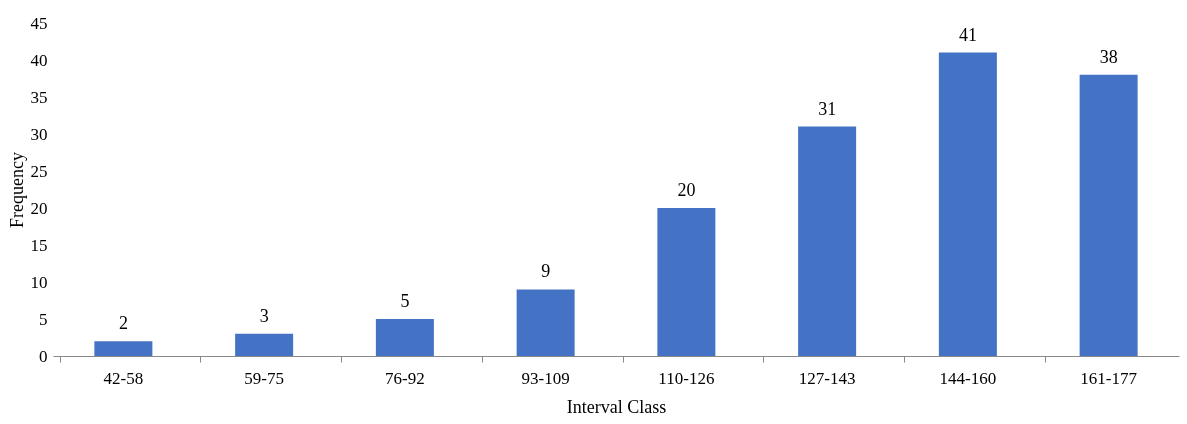 This screenshot has height=424, width=1187. Describe the element at coordinates (39, 208) in the screenshot. I see `y-tick-label: 20` at that location.